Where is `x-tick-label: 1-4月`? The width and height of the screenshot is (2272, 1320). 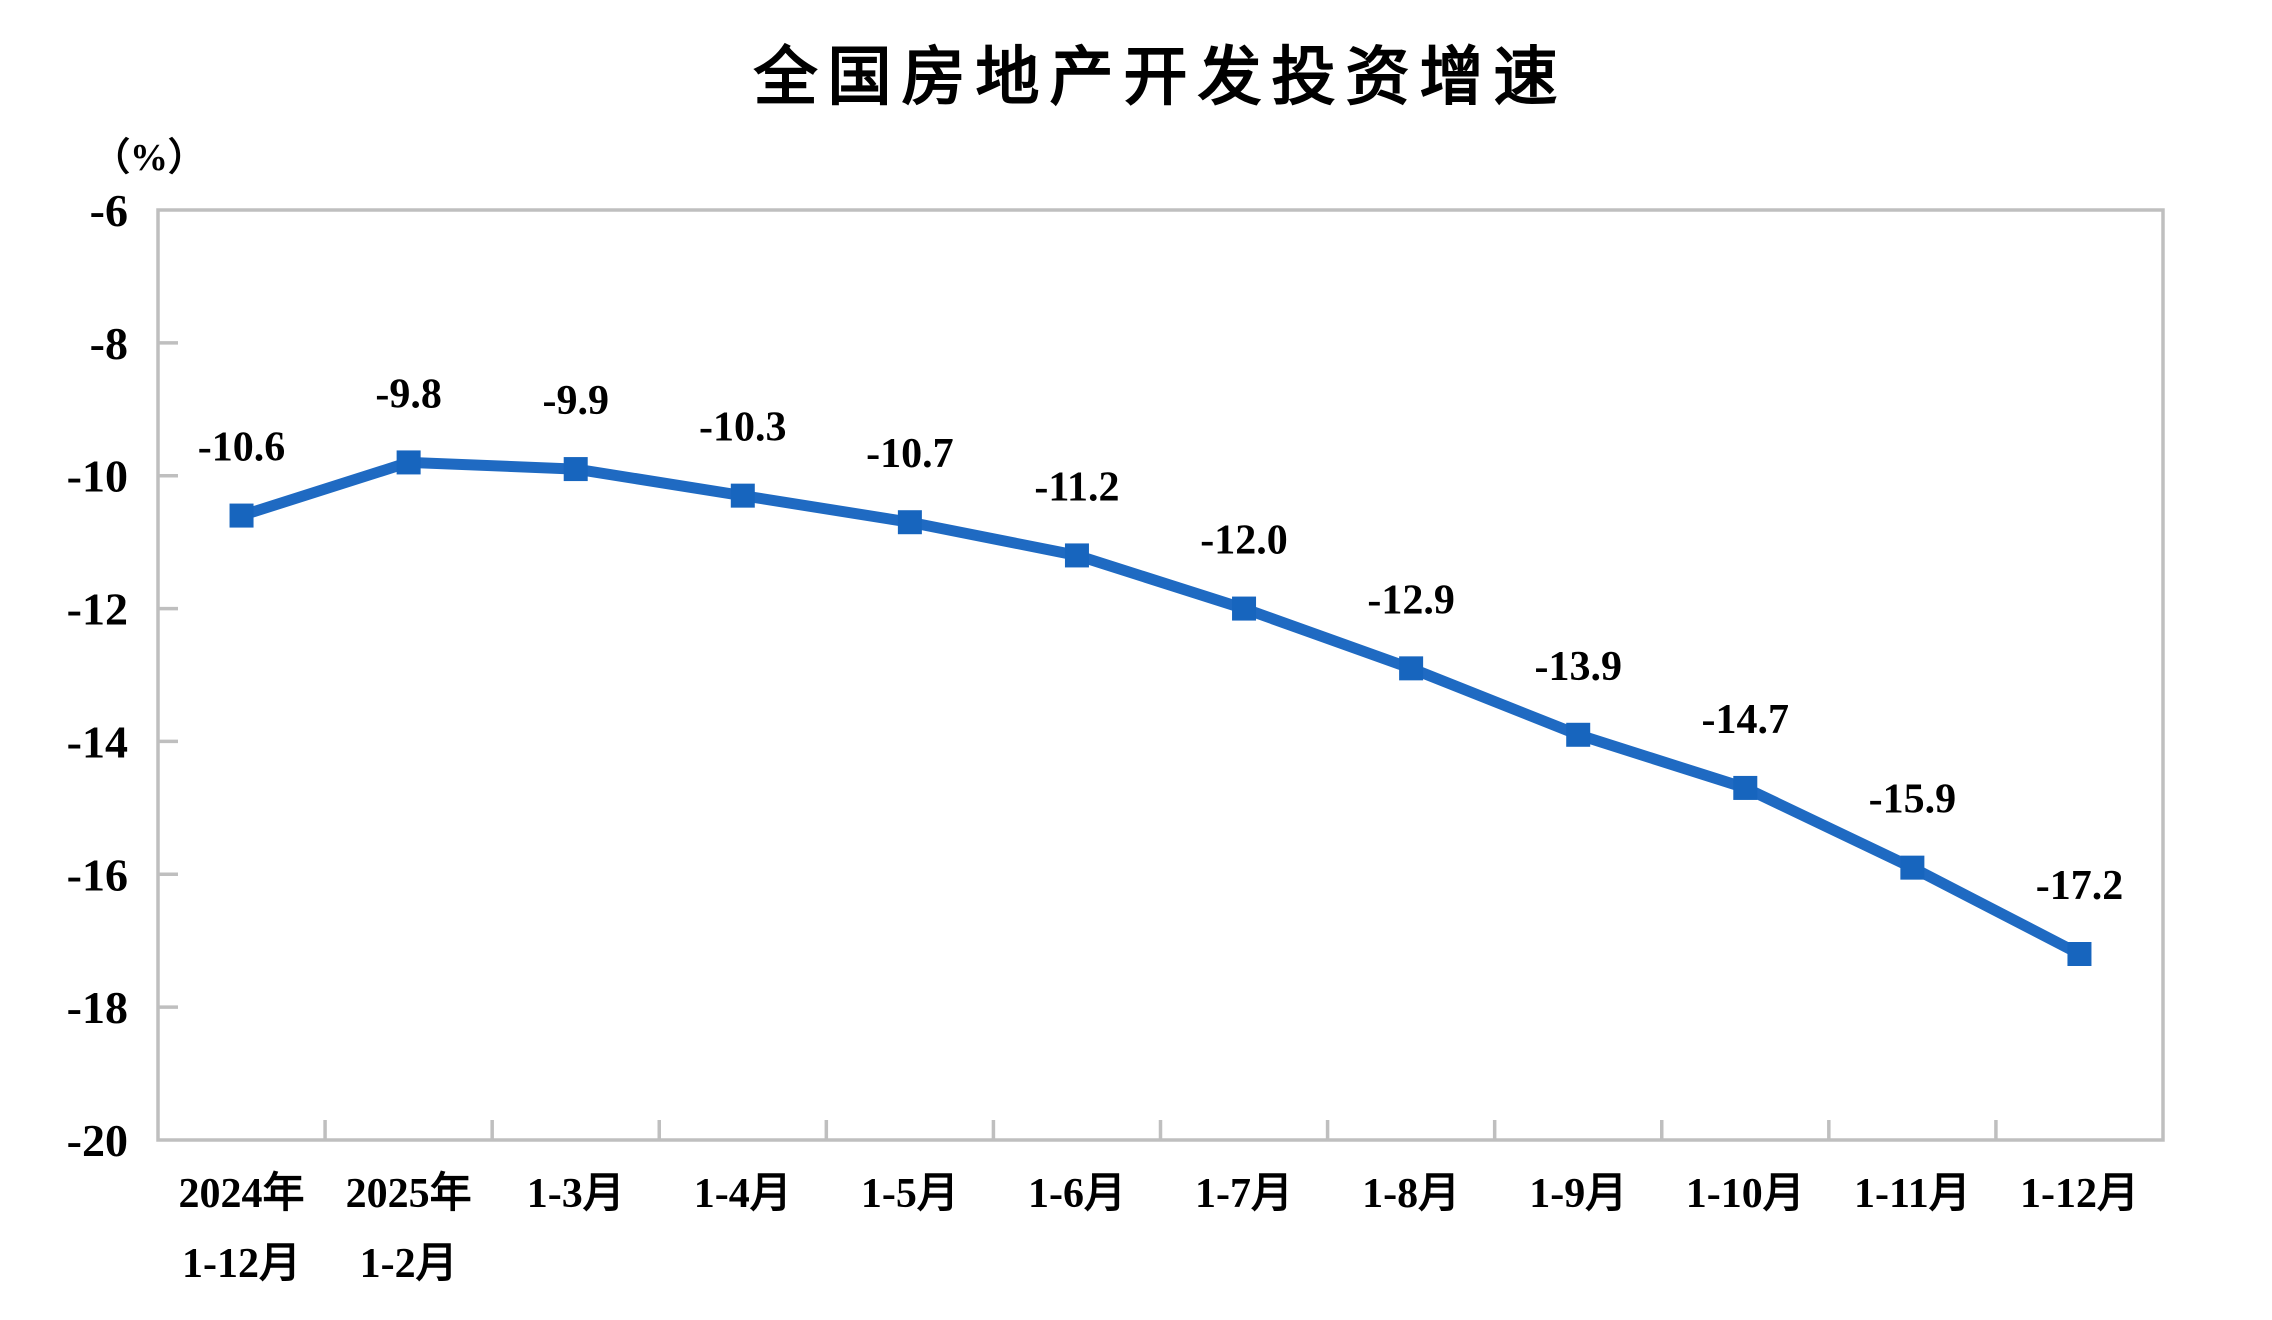
x-tick-label: 1-4月 is located at coordinates (743, 1194).